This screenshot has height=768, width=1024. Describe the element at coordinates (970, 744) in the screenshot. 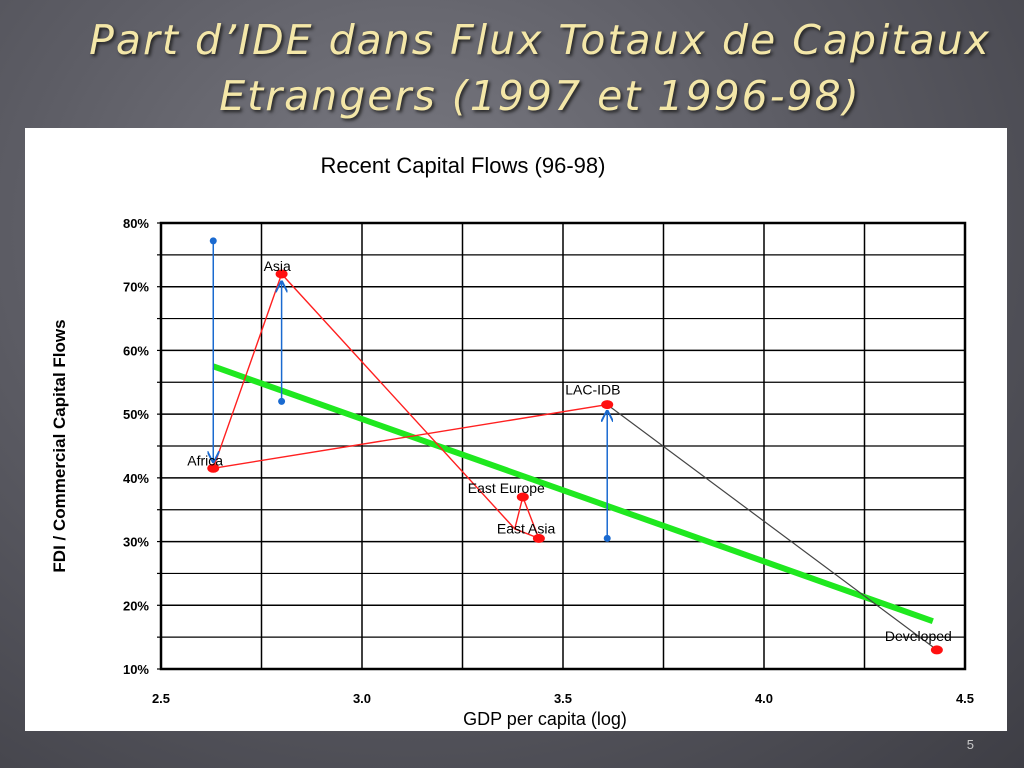

I see `page-number: 5` at that location.